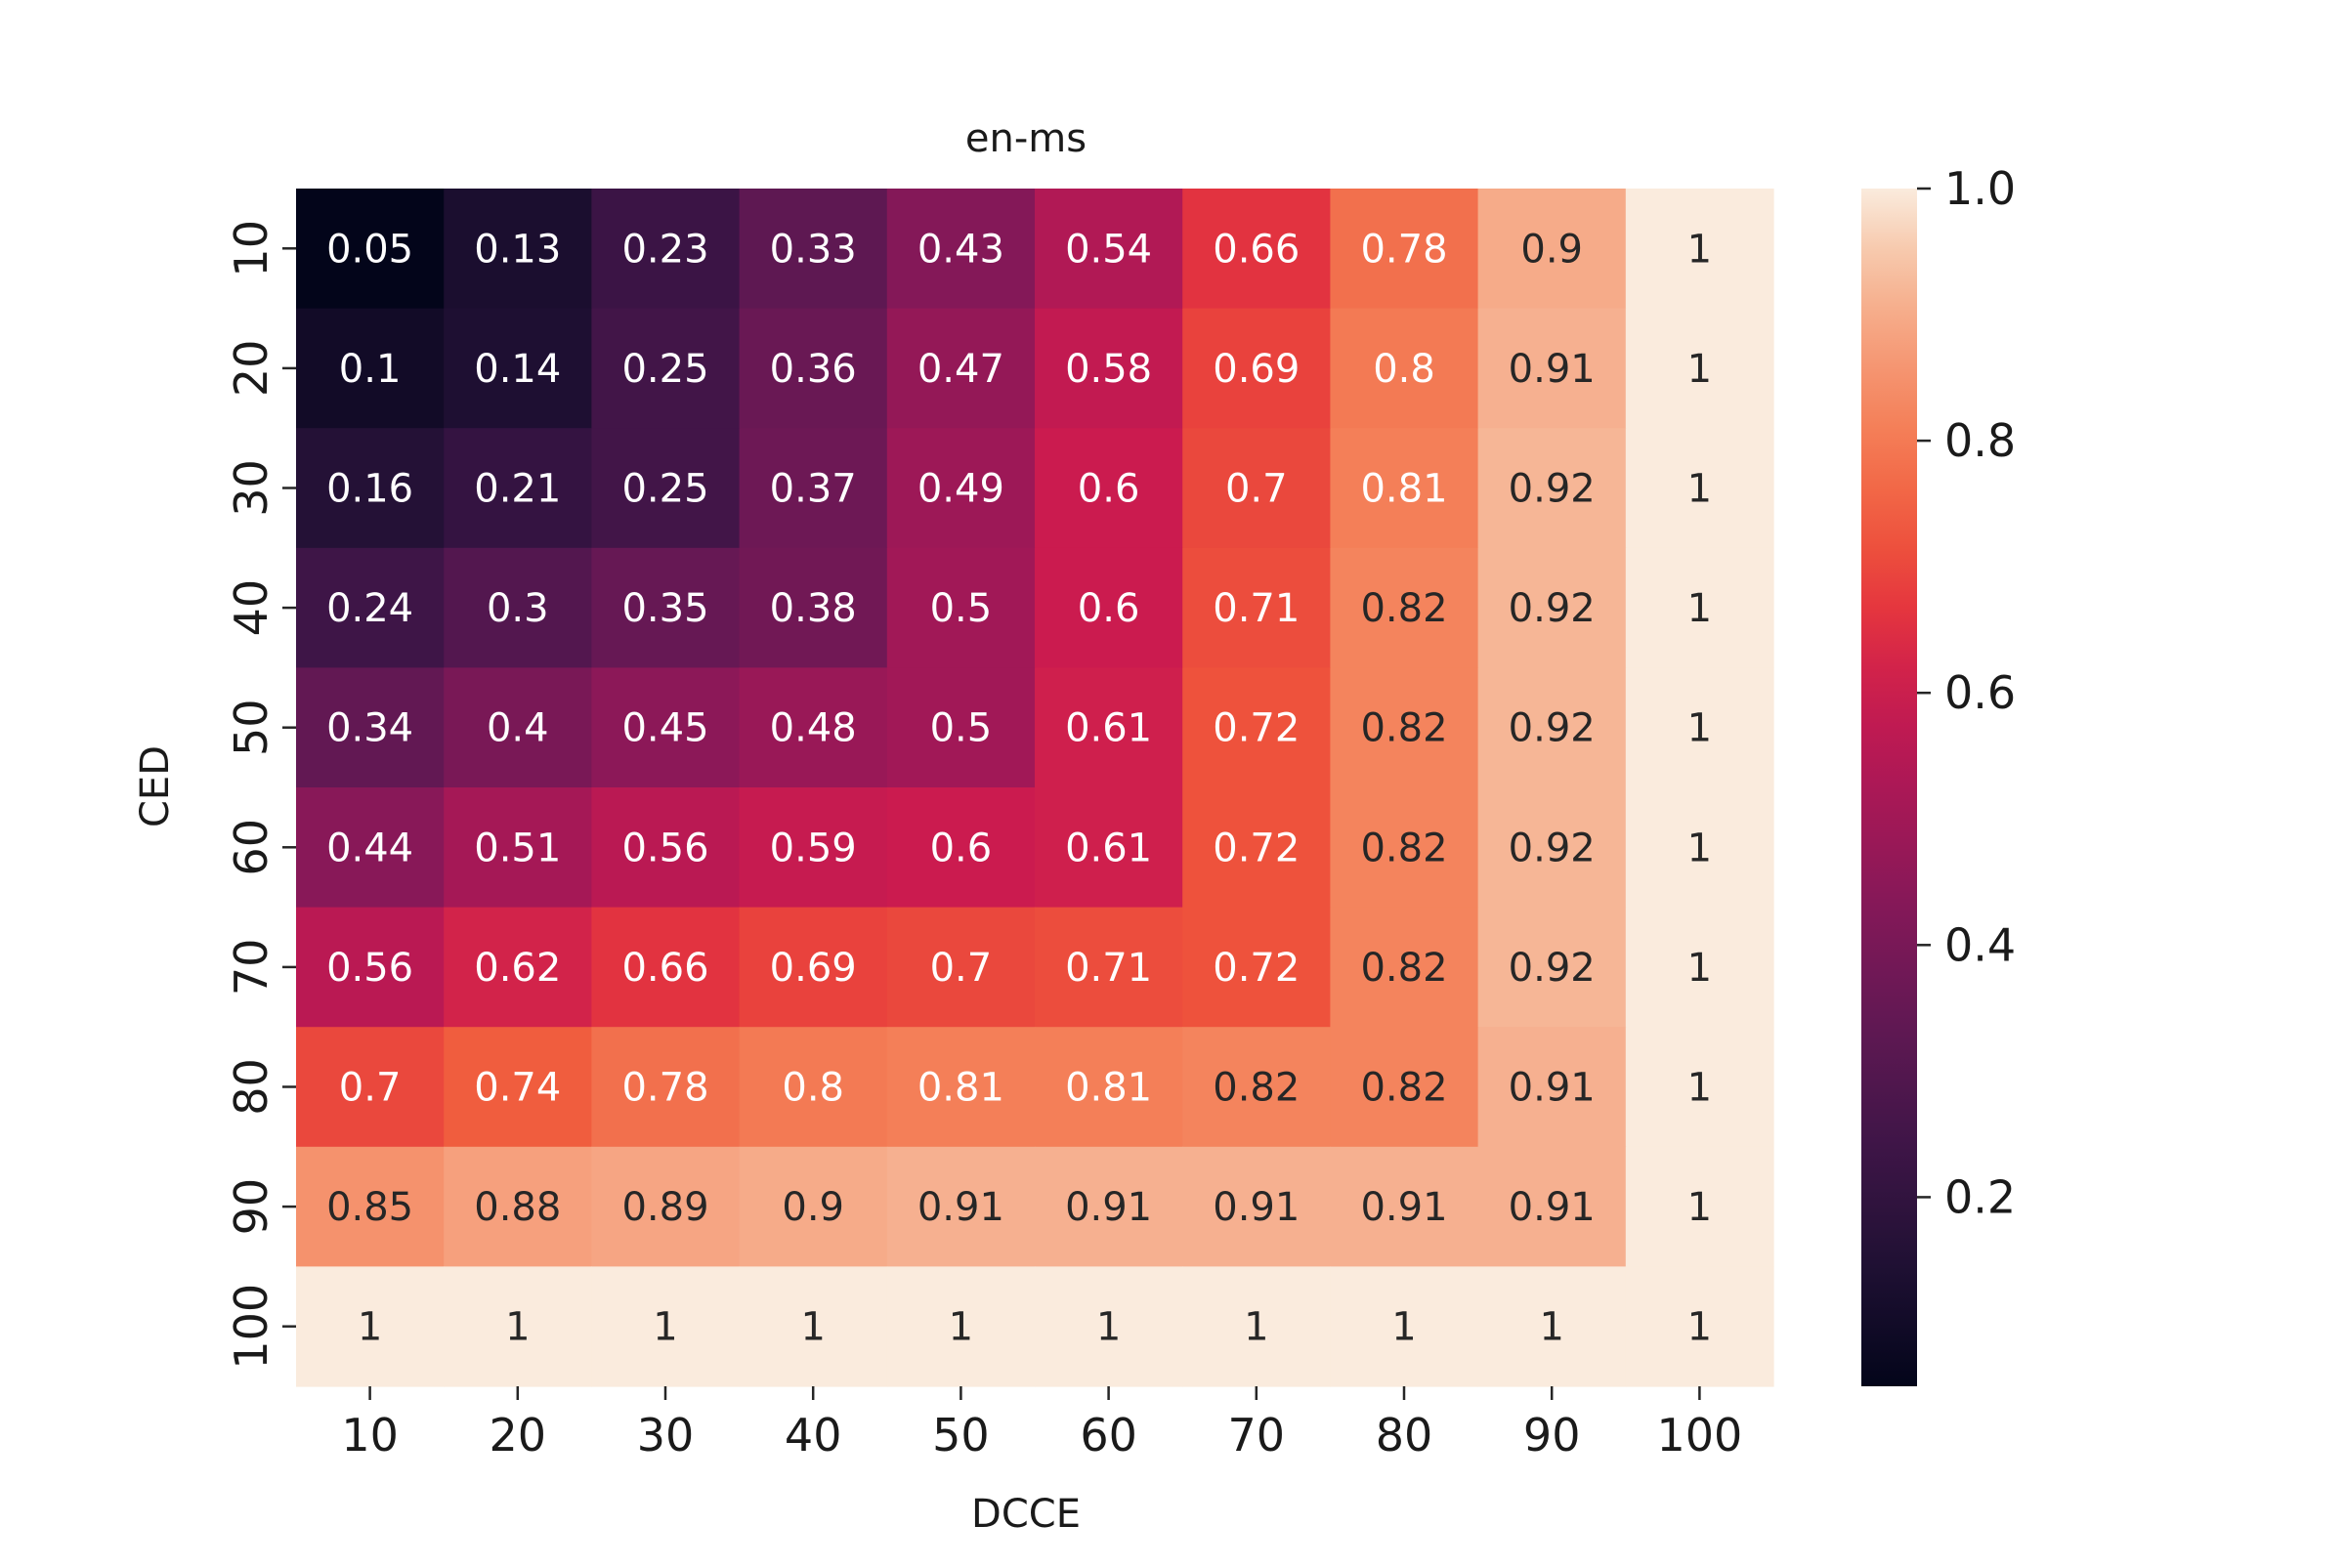 The height and width of the screenshot is (1568, 2345). Describe the element at coordinates (813, 848) in the screenshot. I see `cell-value-label: 0.59` at that location.